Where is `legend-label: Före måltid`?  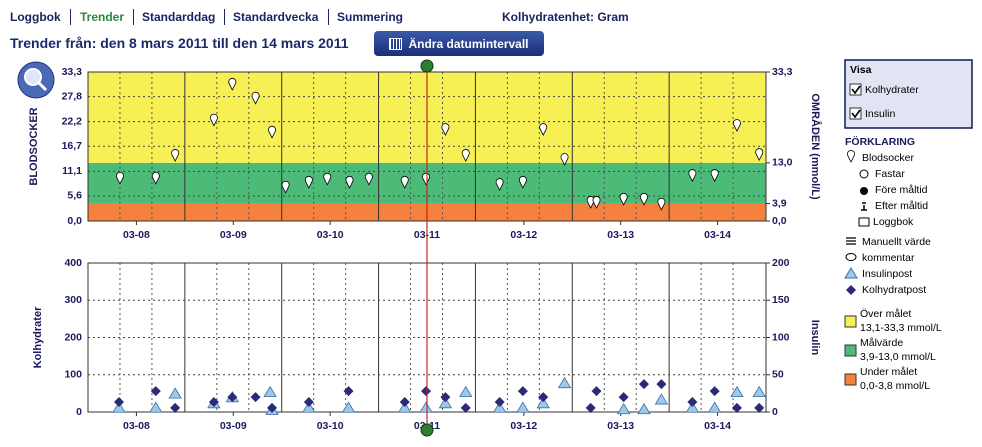
legend-label: Före måltid is located at coordinates (901, 190).